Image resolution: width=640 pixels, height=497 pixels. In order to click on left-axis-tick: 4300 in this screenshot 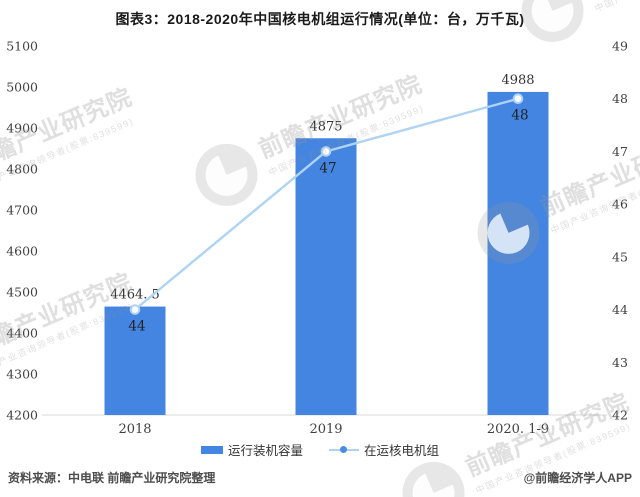, I will do `click(22, 374)`.